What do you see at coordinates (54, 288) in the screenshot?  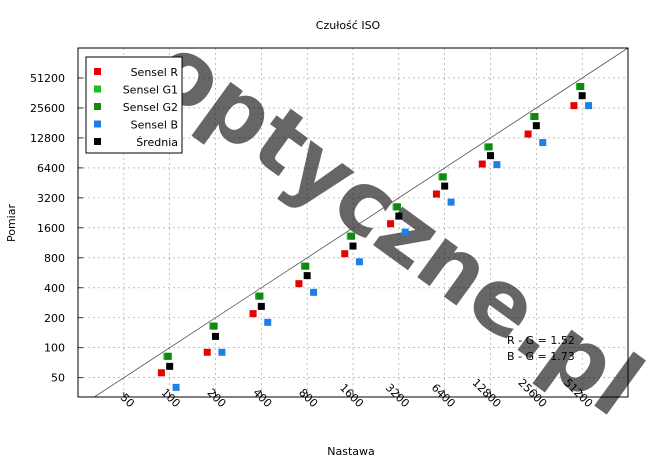 I see `y-tick-label: 400` at bounding box center [54, 288].